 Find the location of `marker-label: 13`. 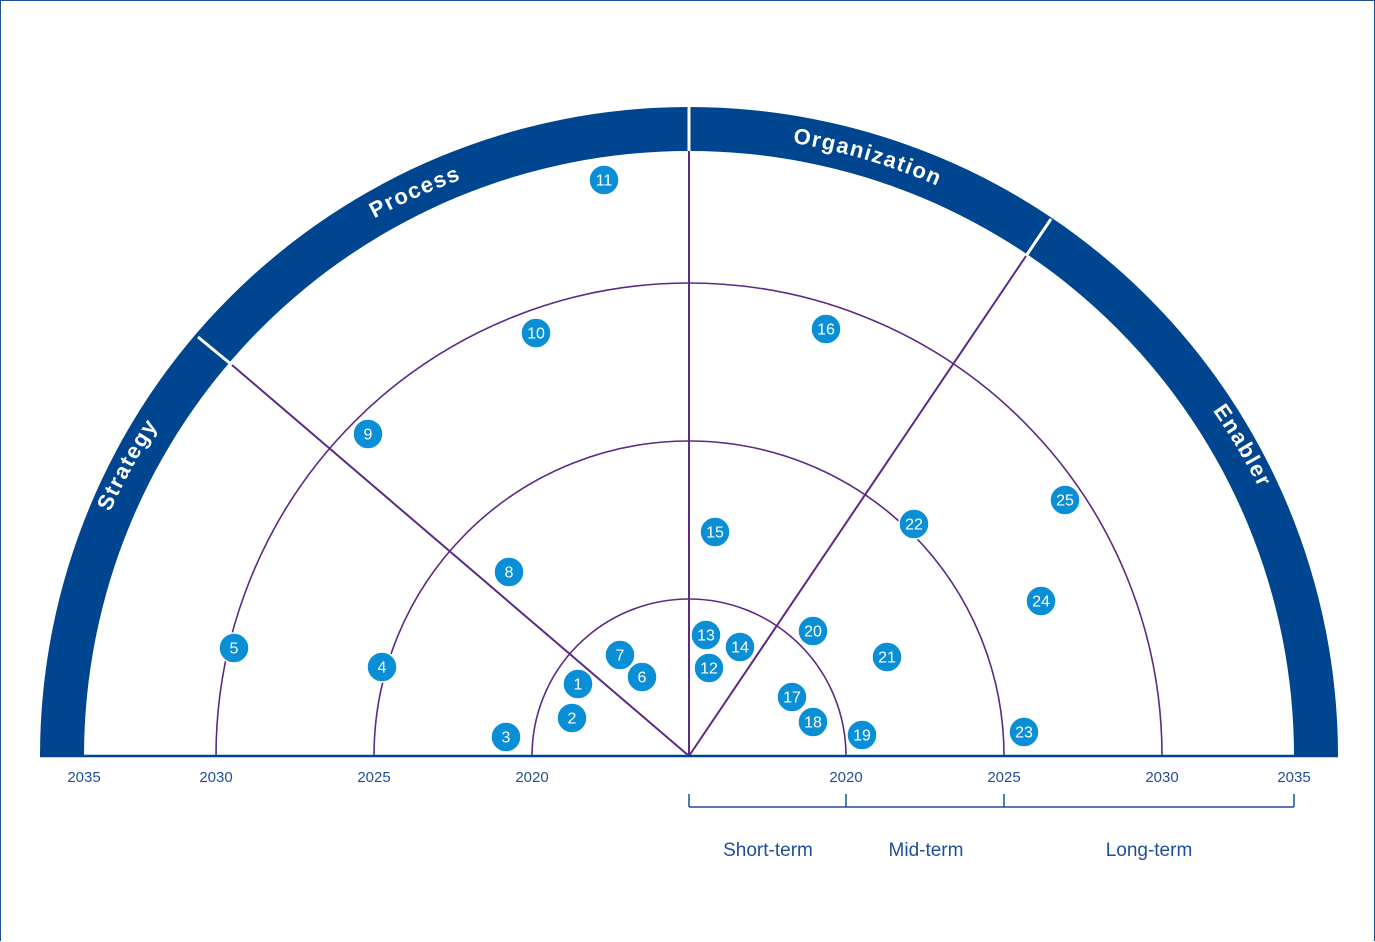

marker-label: 13 is located at coordinates (706, 636).